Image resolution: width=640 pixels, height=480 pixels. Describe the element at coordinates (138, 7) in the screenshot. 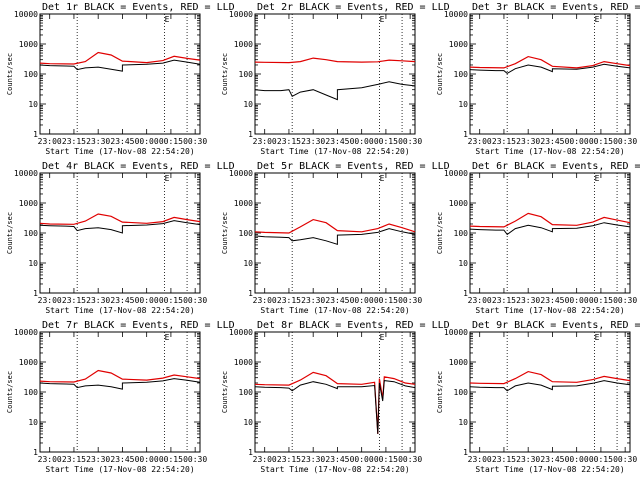

I see `panel-title: Det 1r BLACK = Events, RED = LLD` at that location.